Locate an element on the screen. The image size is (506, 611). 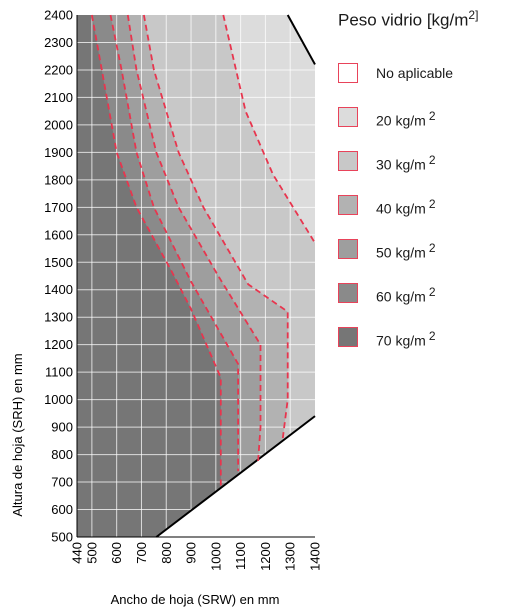
boundary-line-bottom is located at coordinates (235, 476).